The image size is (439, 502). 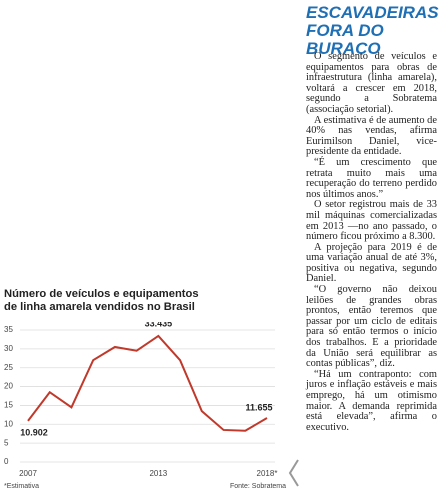 What do you see at coordinates (8, 329) in the screenshot?
I see `y-tick-label: 35` at bounding box center [8, 329].